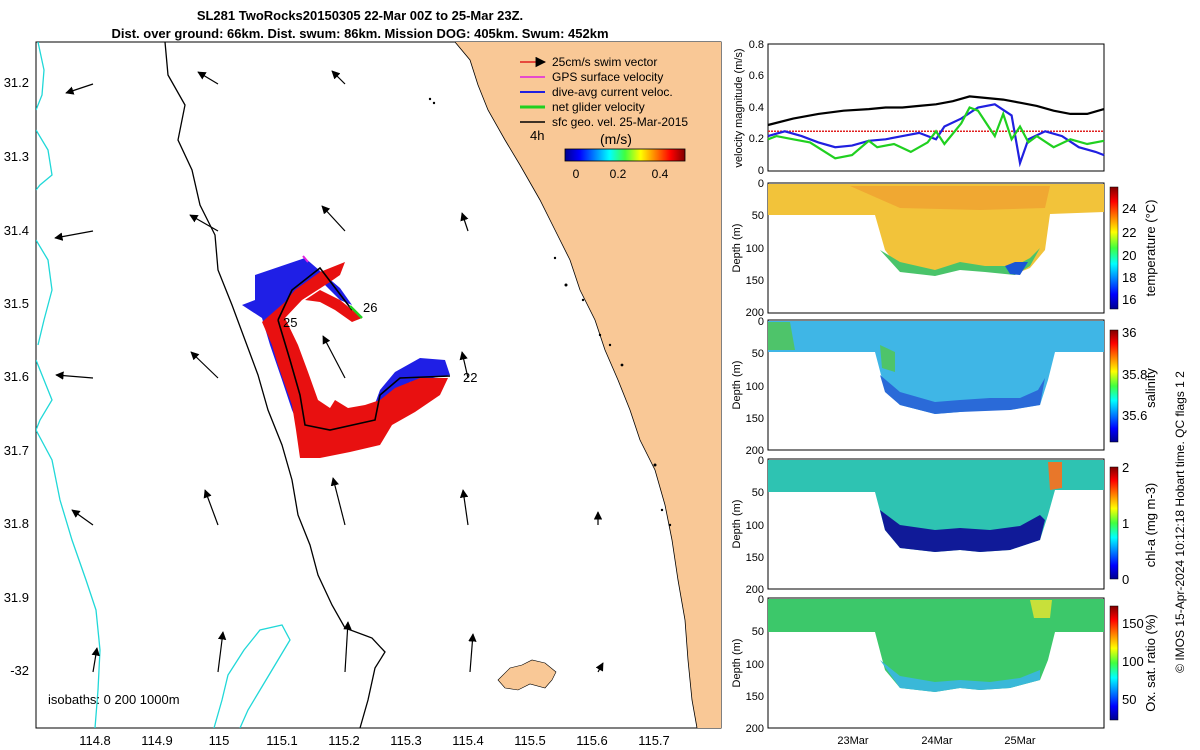 This screenshot has width=1200, height=750. Describe the element at coordinates (962, 531) in the screenshot. I see `chla-heat-deep` at that location.